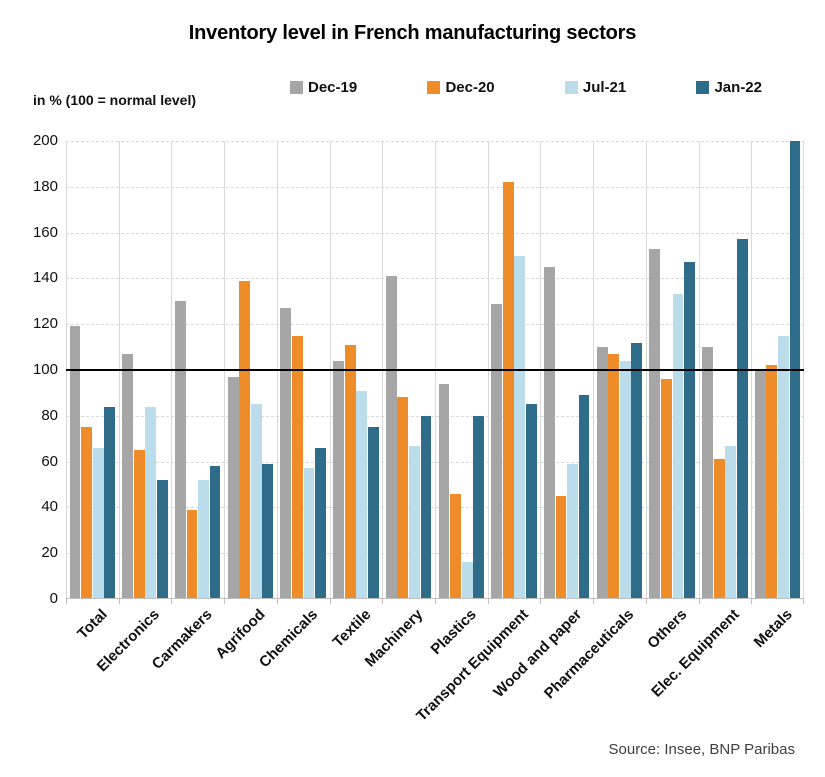  Describe the element at coordinates (45, 369) in the screenshot. I see `y-tick-label-100: 100` at that location.